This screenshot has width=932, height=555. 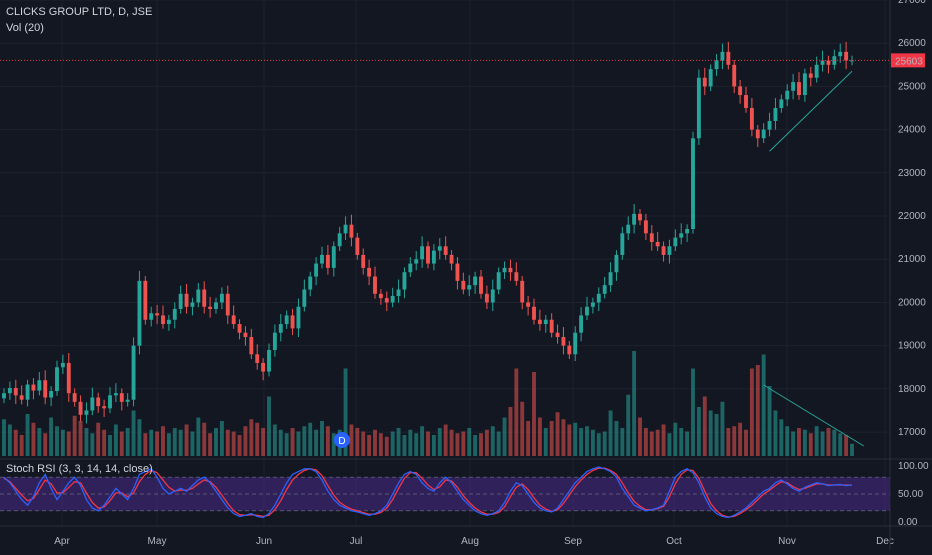 What do you see at coordinates (912, 346) in the screenshot?
I see `price-axis-tick: 19000` at bounding box center [912, 346].